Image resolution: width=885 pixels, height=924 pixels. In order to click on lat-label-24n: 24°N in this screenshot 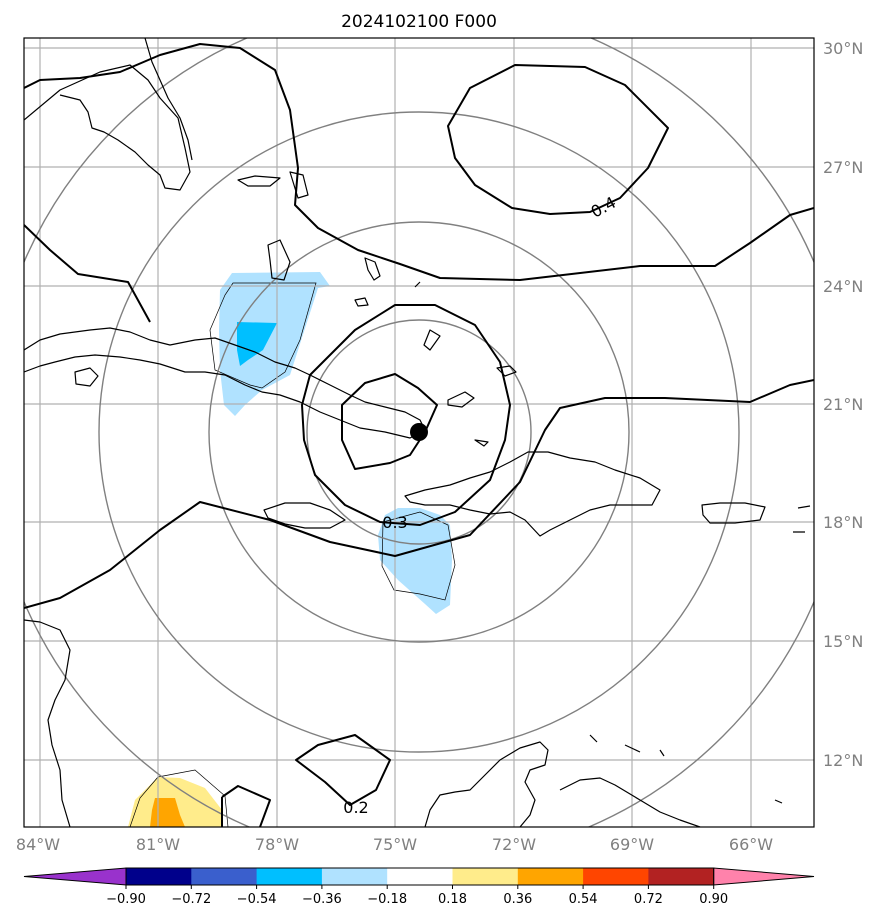, I will do `click(843, 286)`.